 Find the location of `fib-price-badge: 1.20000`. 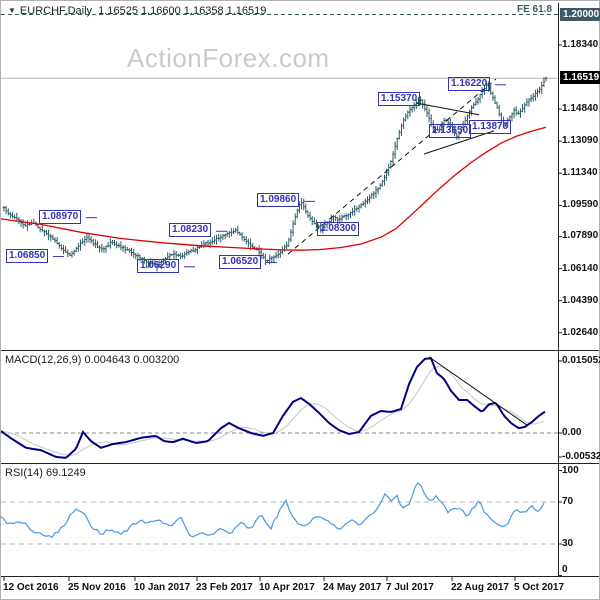

fib-price-badge: 1.20000 is located at coordinates (580, 14).